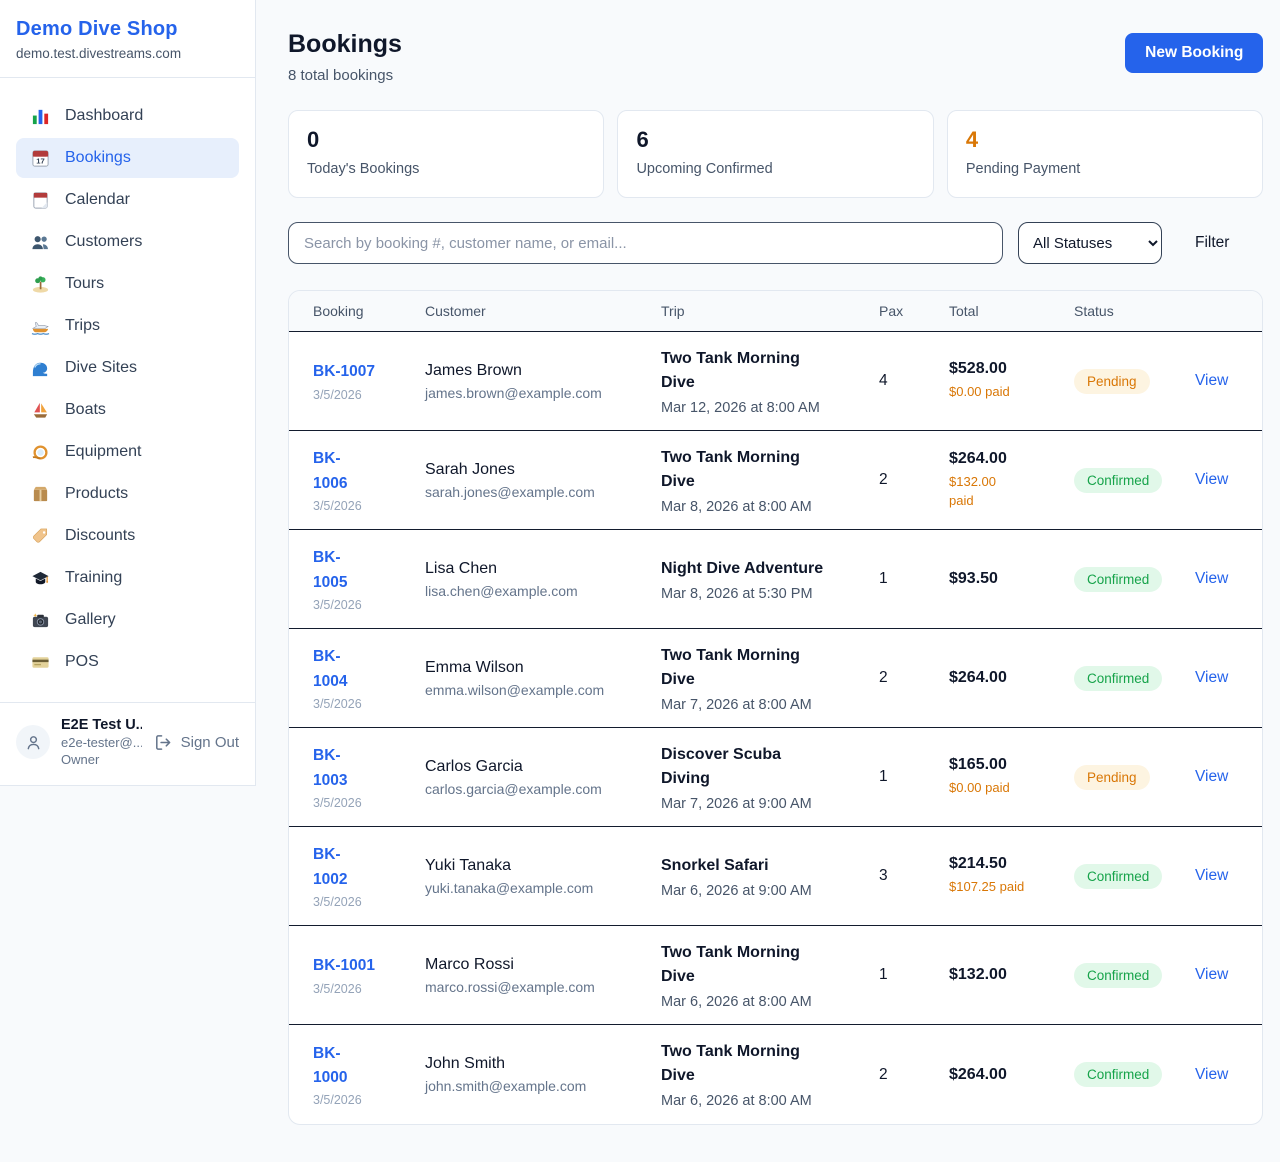 The height and width of the screenshot is (1162, 1280). Describe the element at coordinates (369, 677) in the screenshot. I see `booking-cell: BK- 1004 3/5/2026` at that location.